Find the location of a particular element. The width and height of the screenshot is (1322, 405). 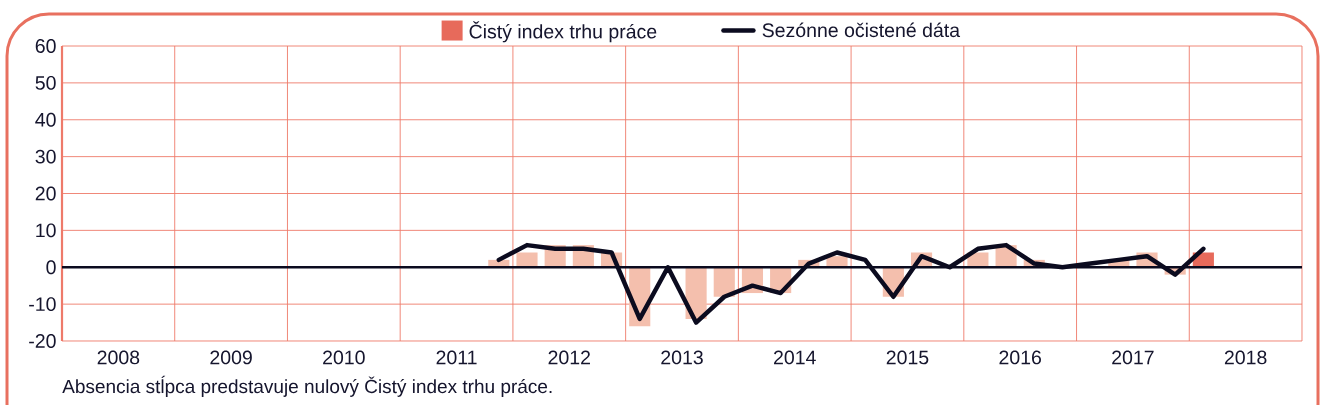

x-tick-label: 2008 is located at coordinates (118, 357).